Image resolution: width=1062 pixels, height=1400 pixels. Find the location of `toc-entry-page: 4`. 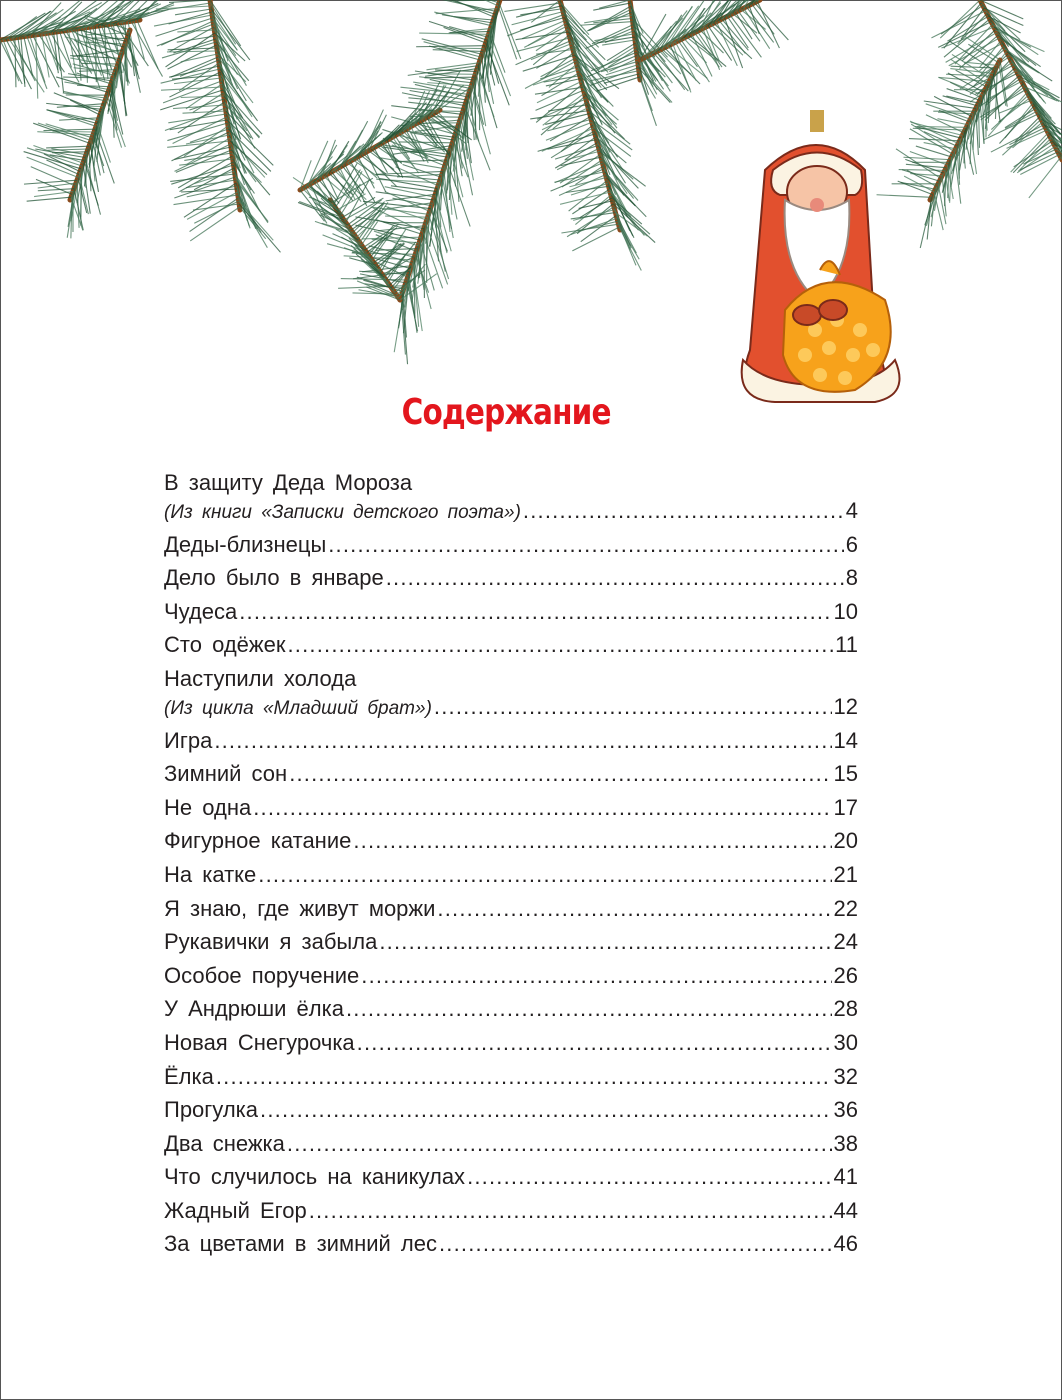

toc-entry-page: 4 is located at coordinates (851, 510).